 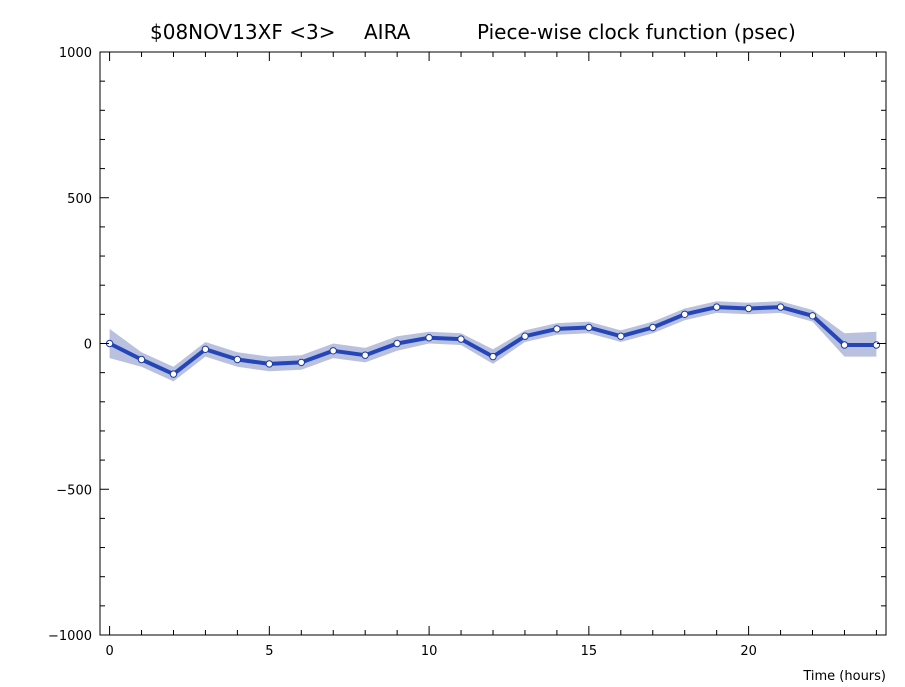 What do you see at coordinates (88, 345) in the screenshot?
I see `y-tick-label: 0` at bounding box center [88, 345].